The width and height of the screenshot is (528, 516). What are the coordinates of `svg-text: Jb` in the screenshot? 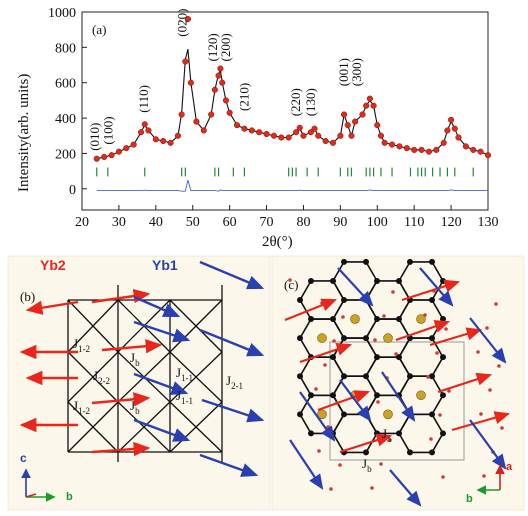 It's located at (135, 359).